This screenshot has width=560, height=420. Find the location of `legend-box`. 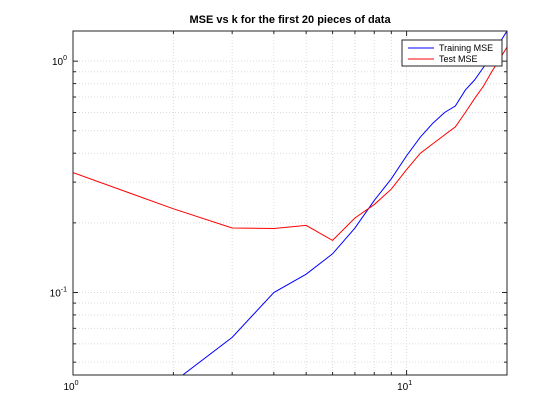

legend-box is located at coordinates (452, 53).